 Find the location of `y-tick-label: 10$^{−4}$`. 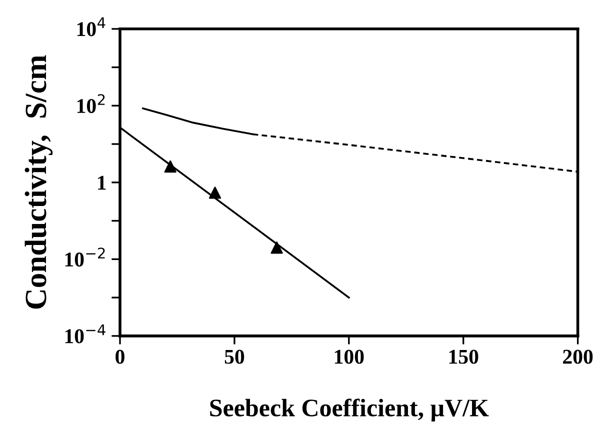

y-tick-label: 10$^{−4}$ is located at coordinates (85, 334).